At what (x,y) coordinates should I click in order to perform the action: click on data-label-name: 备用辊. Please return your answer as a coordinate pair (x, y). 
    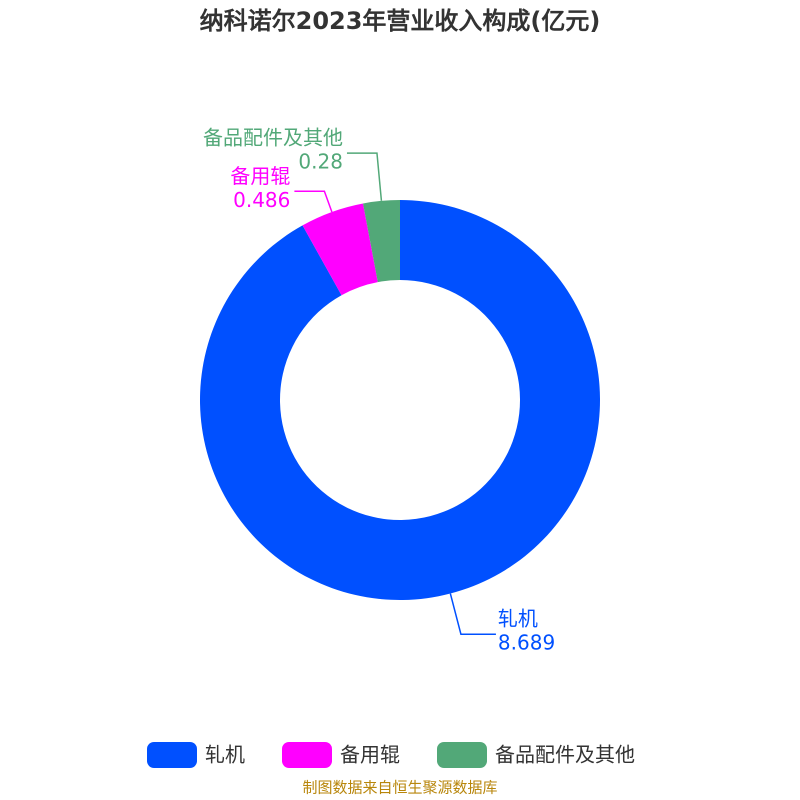
    Looking at the image, I should click on (260, 176).